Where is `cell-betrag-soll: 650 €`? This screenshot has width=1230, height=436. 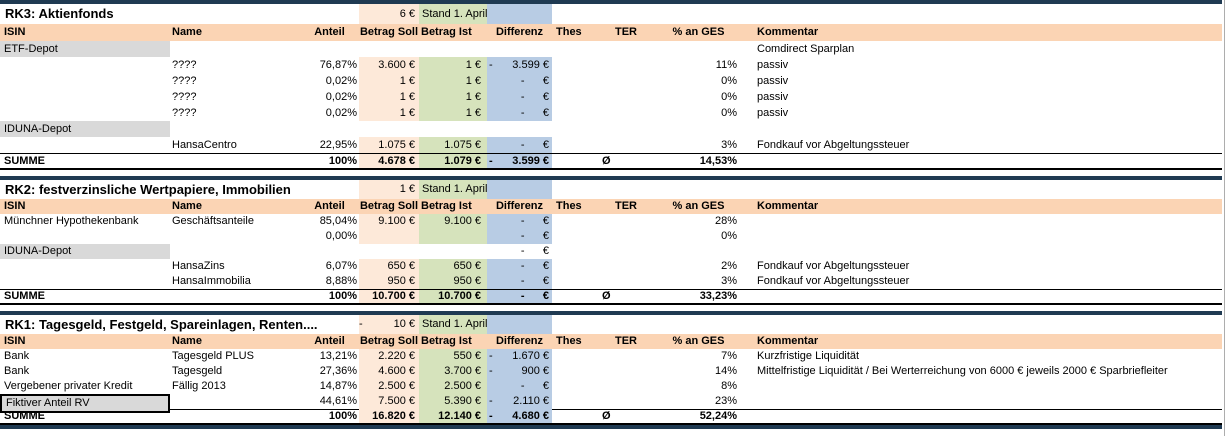
cell-betrag-soll: 650 € is located at coordinates (389, 266).